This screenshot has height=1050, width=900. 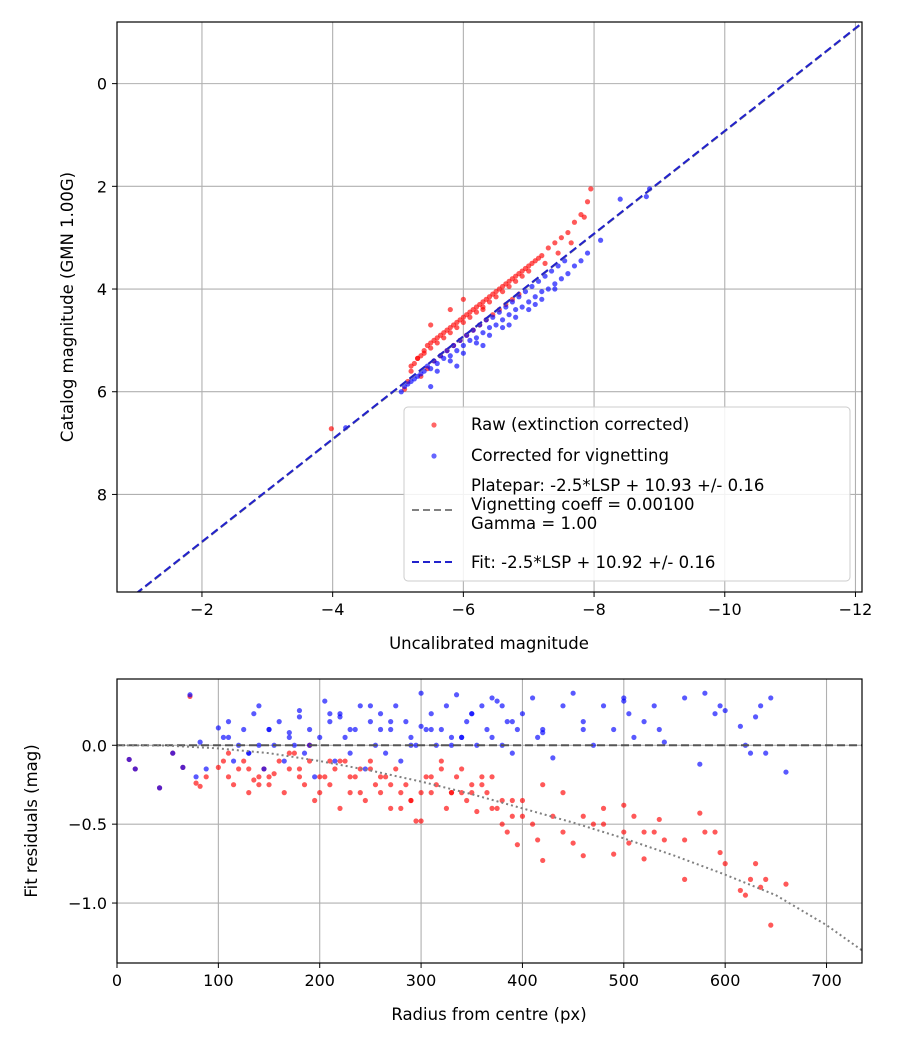 What do you see at coordinates (583, 504) in the screenshot?
I see `legend-platepar-line: Vignetting coeff = 0.00100` at bounding box center [583, 504].